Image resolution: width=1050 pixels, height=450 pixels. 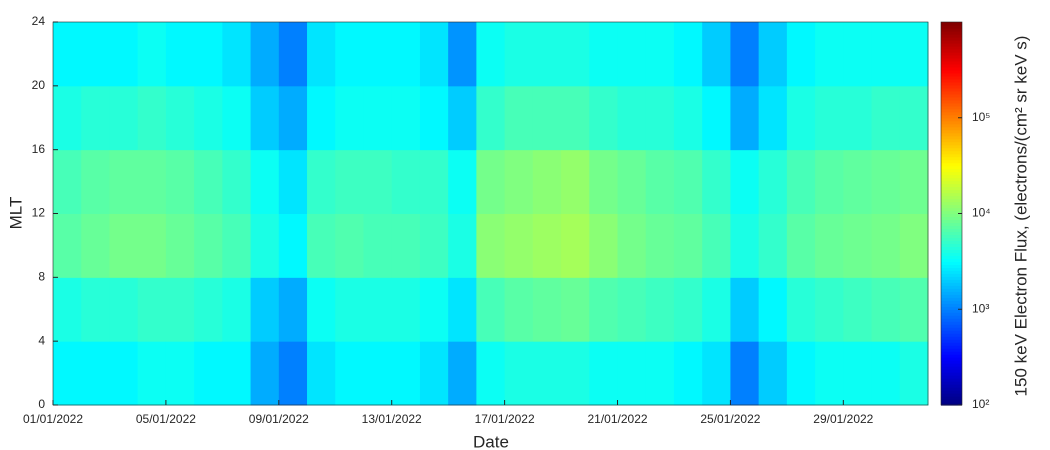 I want to click on colorbar-tick-label: 10⁵, so click(x=981, y=117).